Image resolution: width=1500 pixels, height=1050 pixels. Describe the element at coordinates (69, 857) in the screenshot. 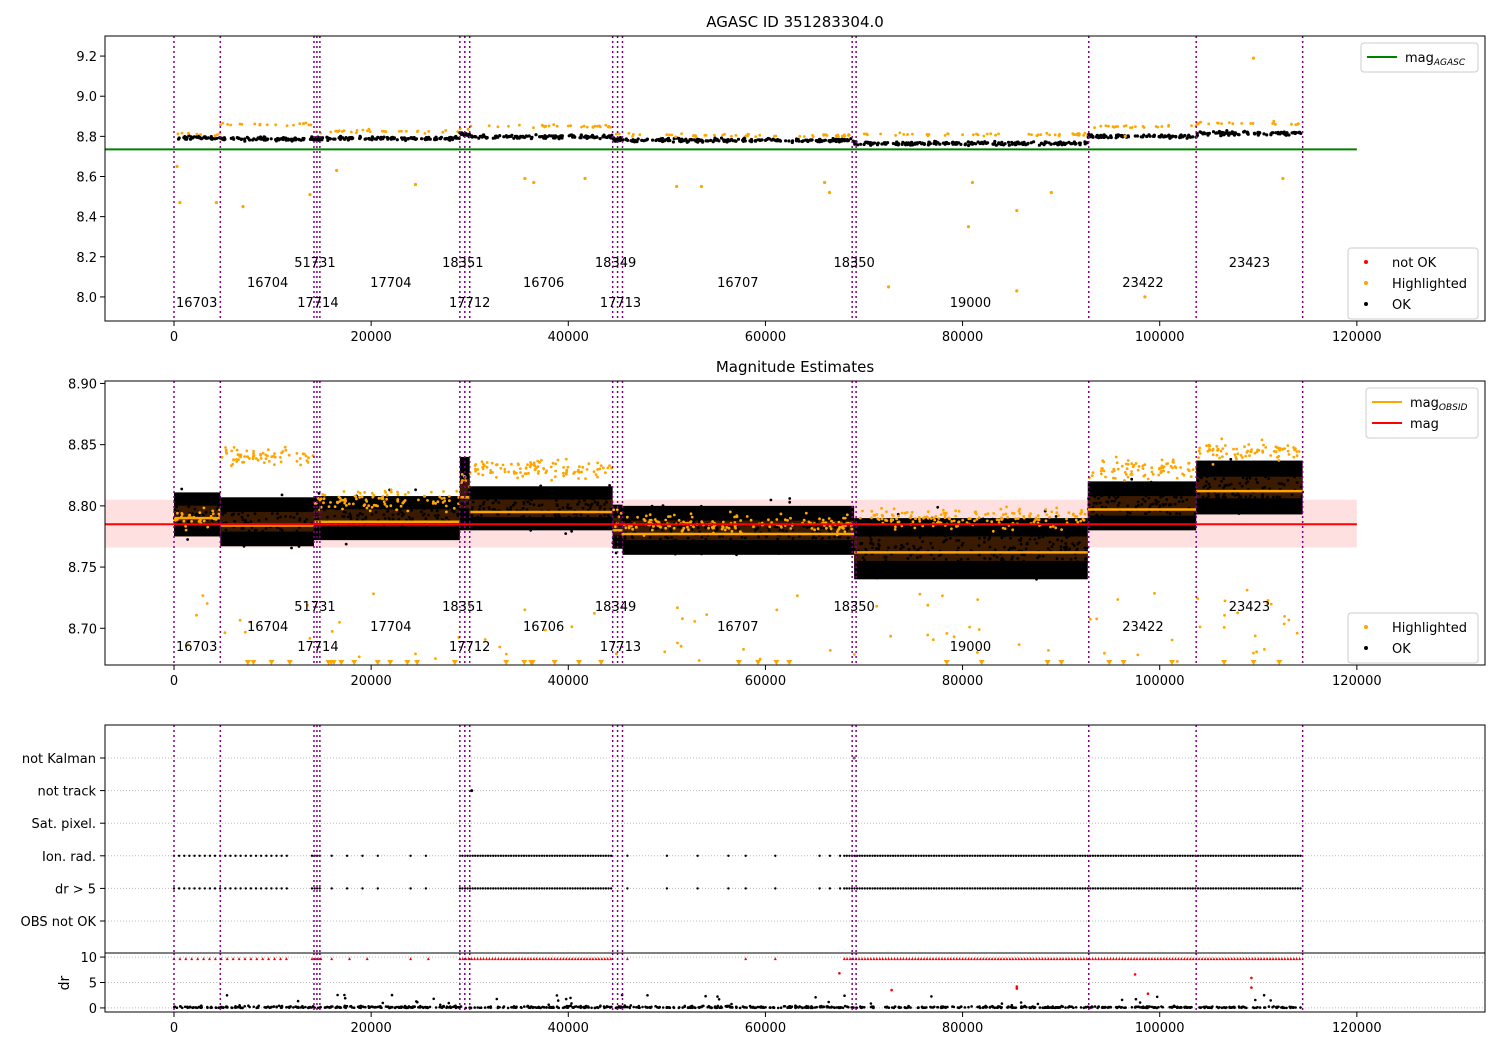

I see `flag-category-label: Ion. rad.` at that location.